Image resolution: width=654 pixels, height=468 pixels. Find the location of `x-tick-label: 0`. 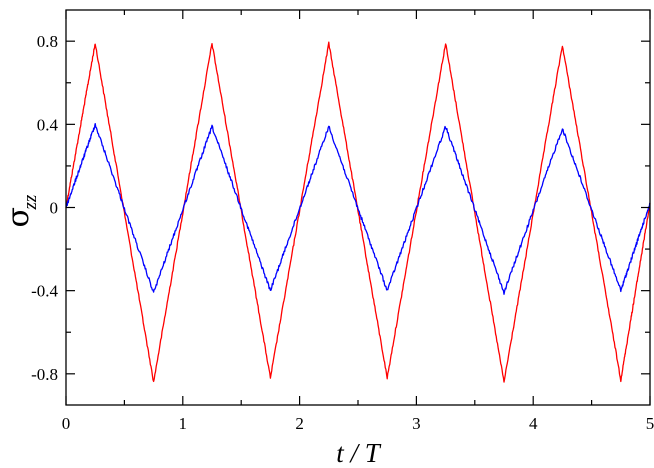

x-tick-label: 0 is located at coordinates (66, 423).